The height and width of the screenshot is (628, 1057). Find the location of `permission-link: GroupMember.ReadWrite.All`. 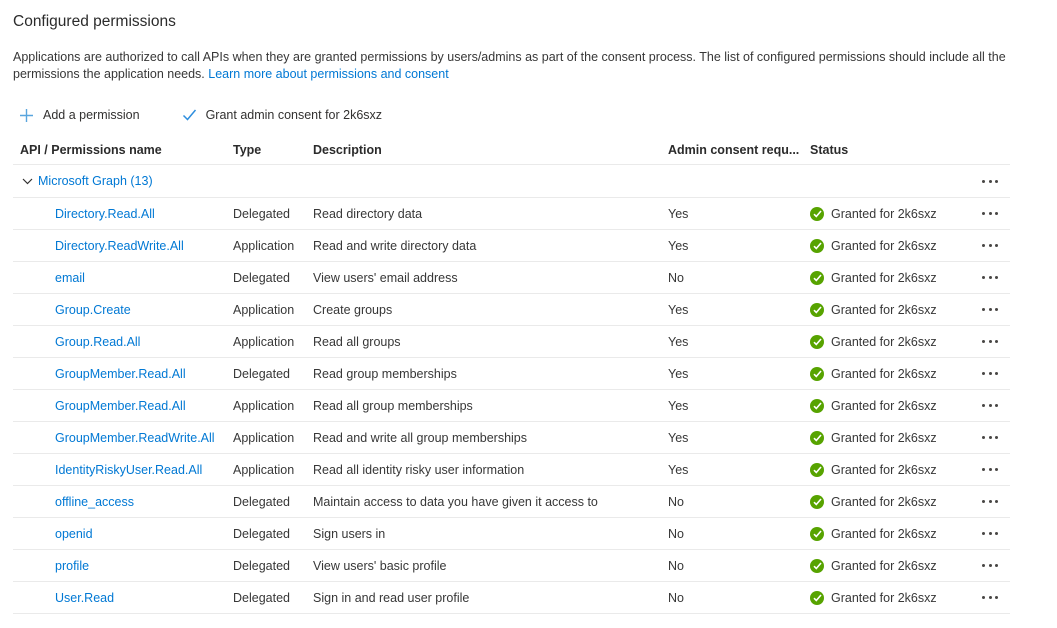

permission-link: GroupMember.ReadWrite.All is located at coordinates (135, 437).